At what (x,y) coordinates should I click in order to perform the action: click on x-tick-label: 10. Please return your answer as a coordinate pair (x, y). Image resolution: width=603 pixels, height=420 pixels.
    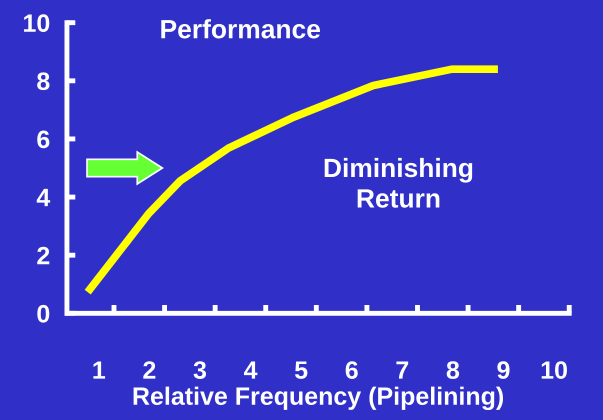
    Looking at the image, I should click on (554, 370).